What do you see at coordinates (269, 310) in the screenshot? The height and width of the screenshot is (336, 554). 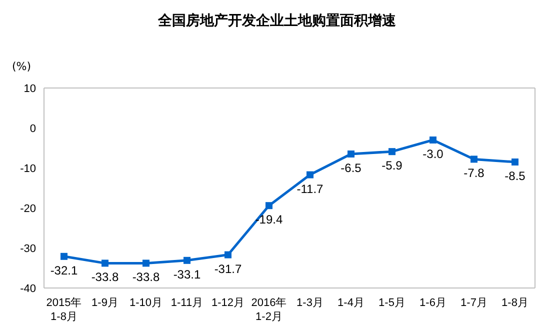 I see `x-tick-label: 2016年 1-2月` at bounding box center [269, 310].